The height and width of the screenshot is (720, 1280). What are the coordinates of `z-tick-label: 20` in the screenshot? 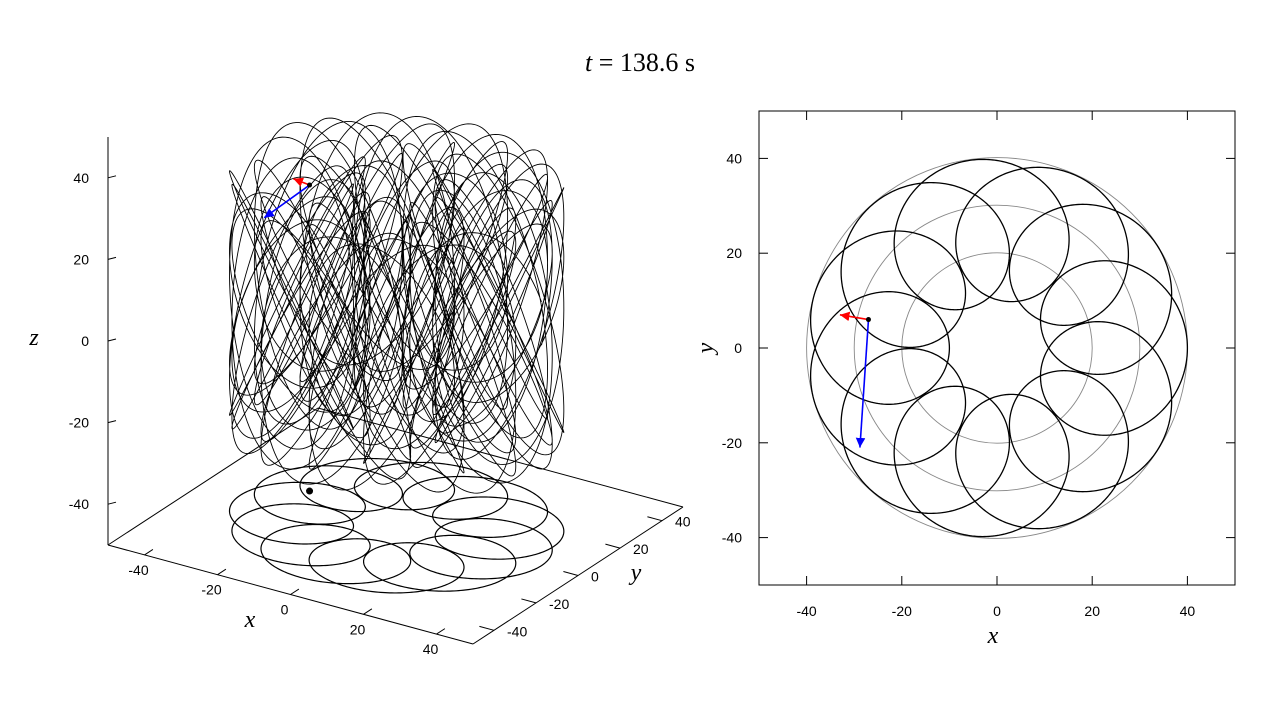 It's located at (81, 259).